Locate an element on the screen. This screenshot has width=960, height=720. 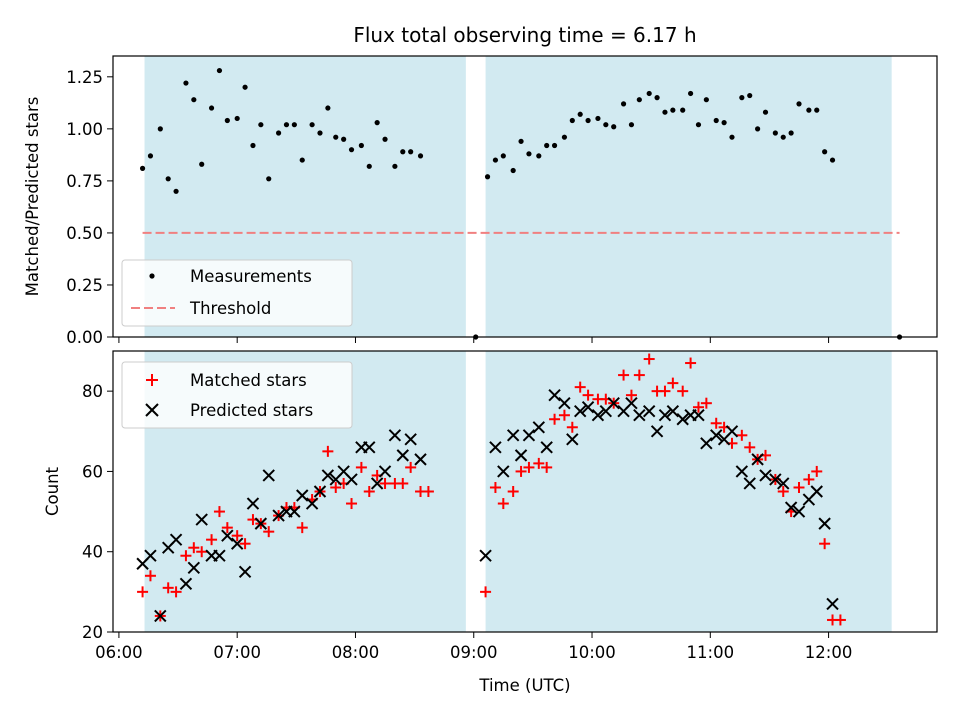
bottom-legend-box is located at coordinates (237, 395).